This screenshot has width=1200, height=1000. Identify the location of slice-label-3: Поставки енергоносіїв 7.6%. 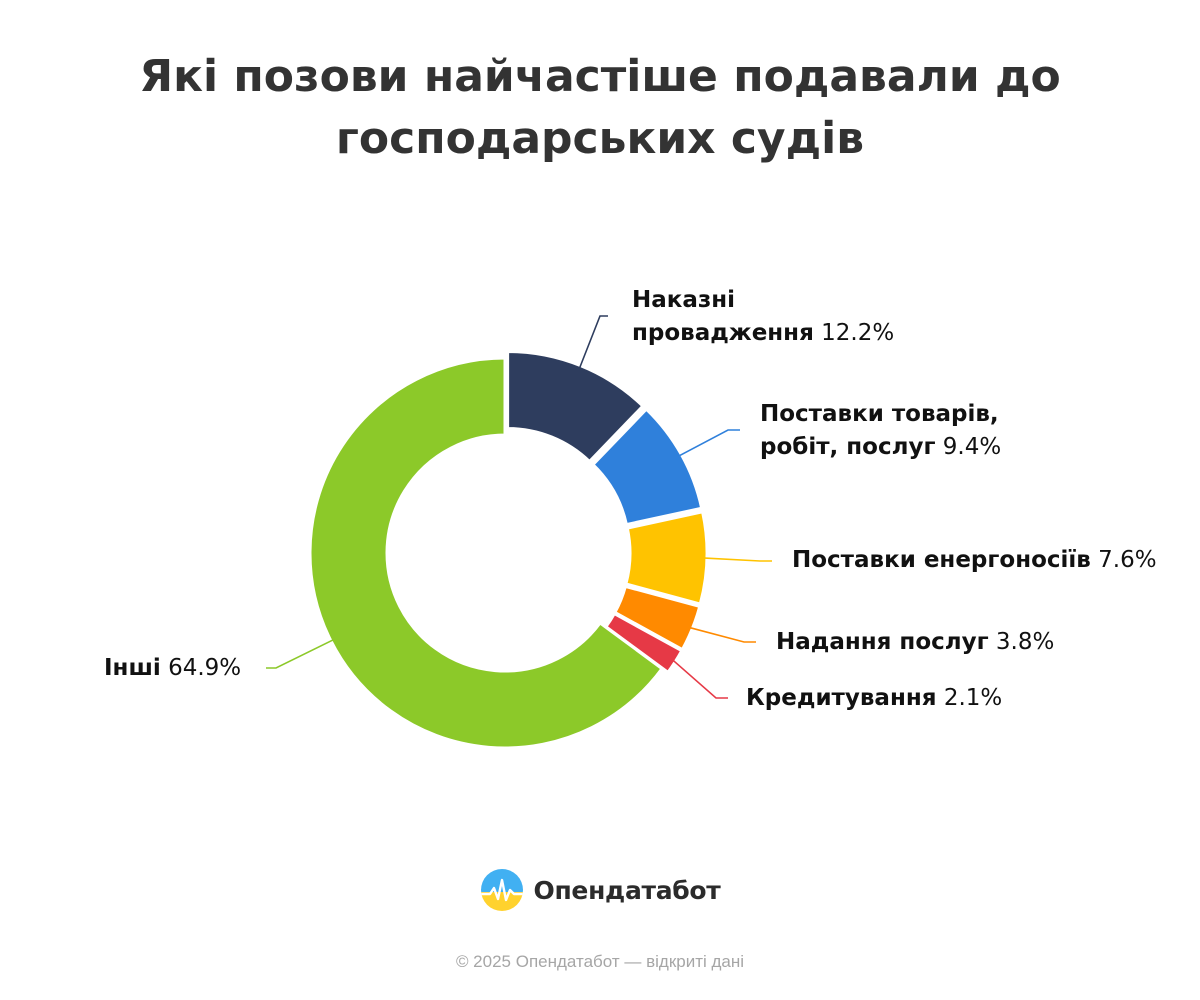
(974, 560).